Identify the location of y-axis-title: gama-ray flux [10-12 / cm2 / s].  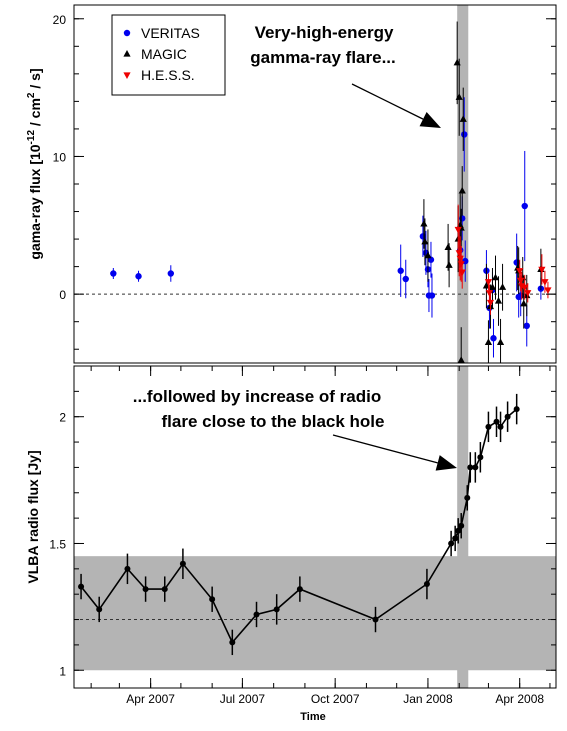
(34, 163).